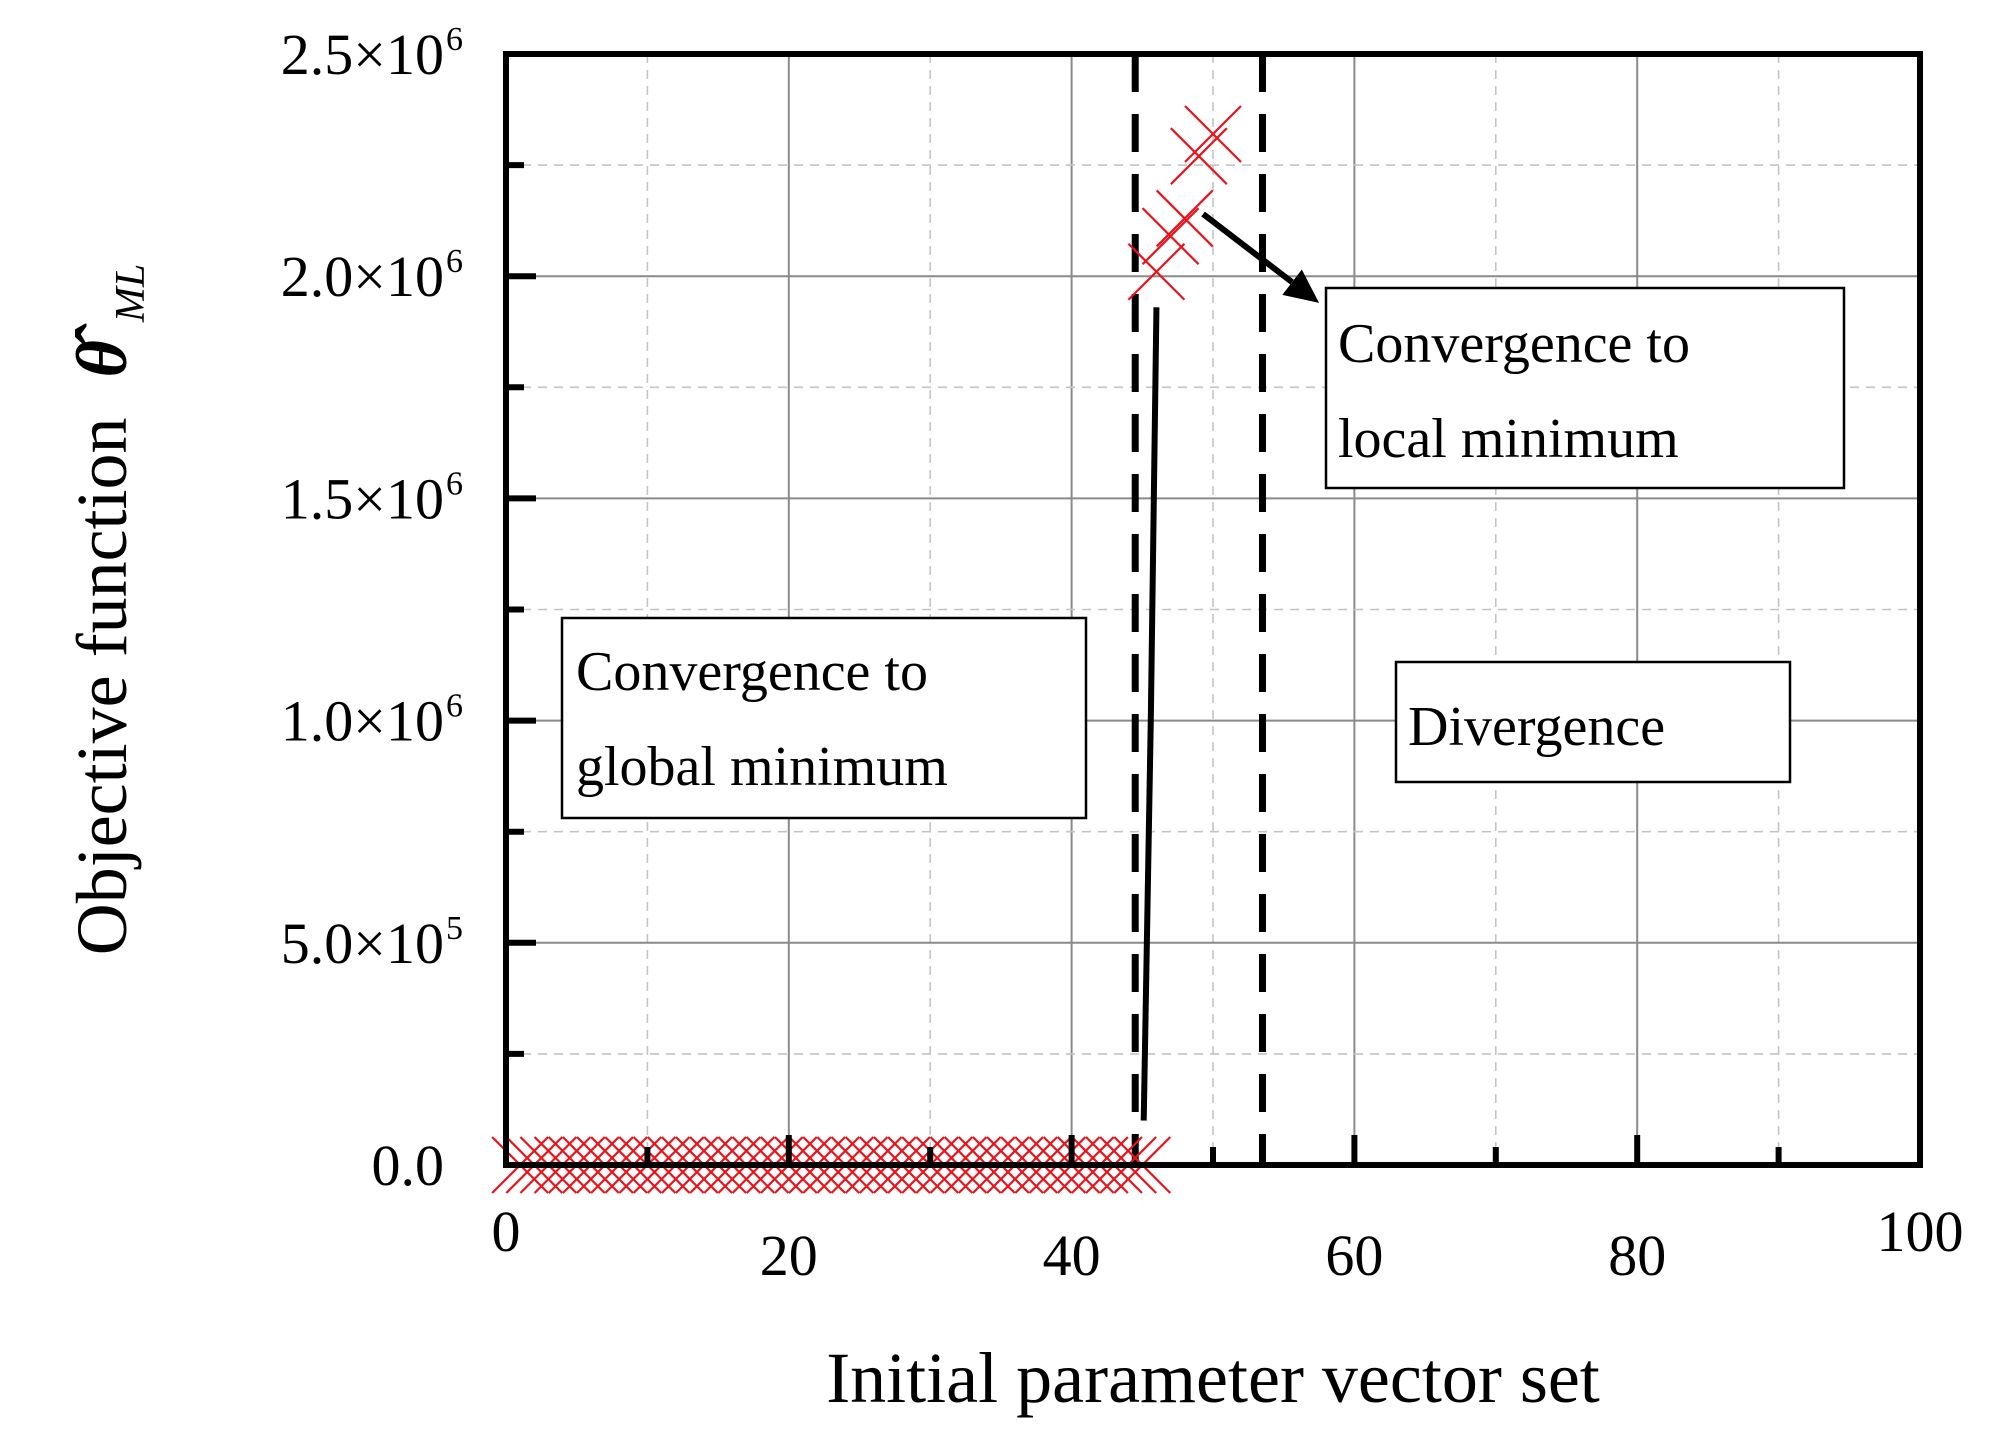 Image resolution: width=1993 pixels, height=1446 pixels. I want to click on x-tick-label: 60, so click(1354, 1255).